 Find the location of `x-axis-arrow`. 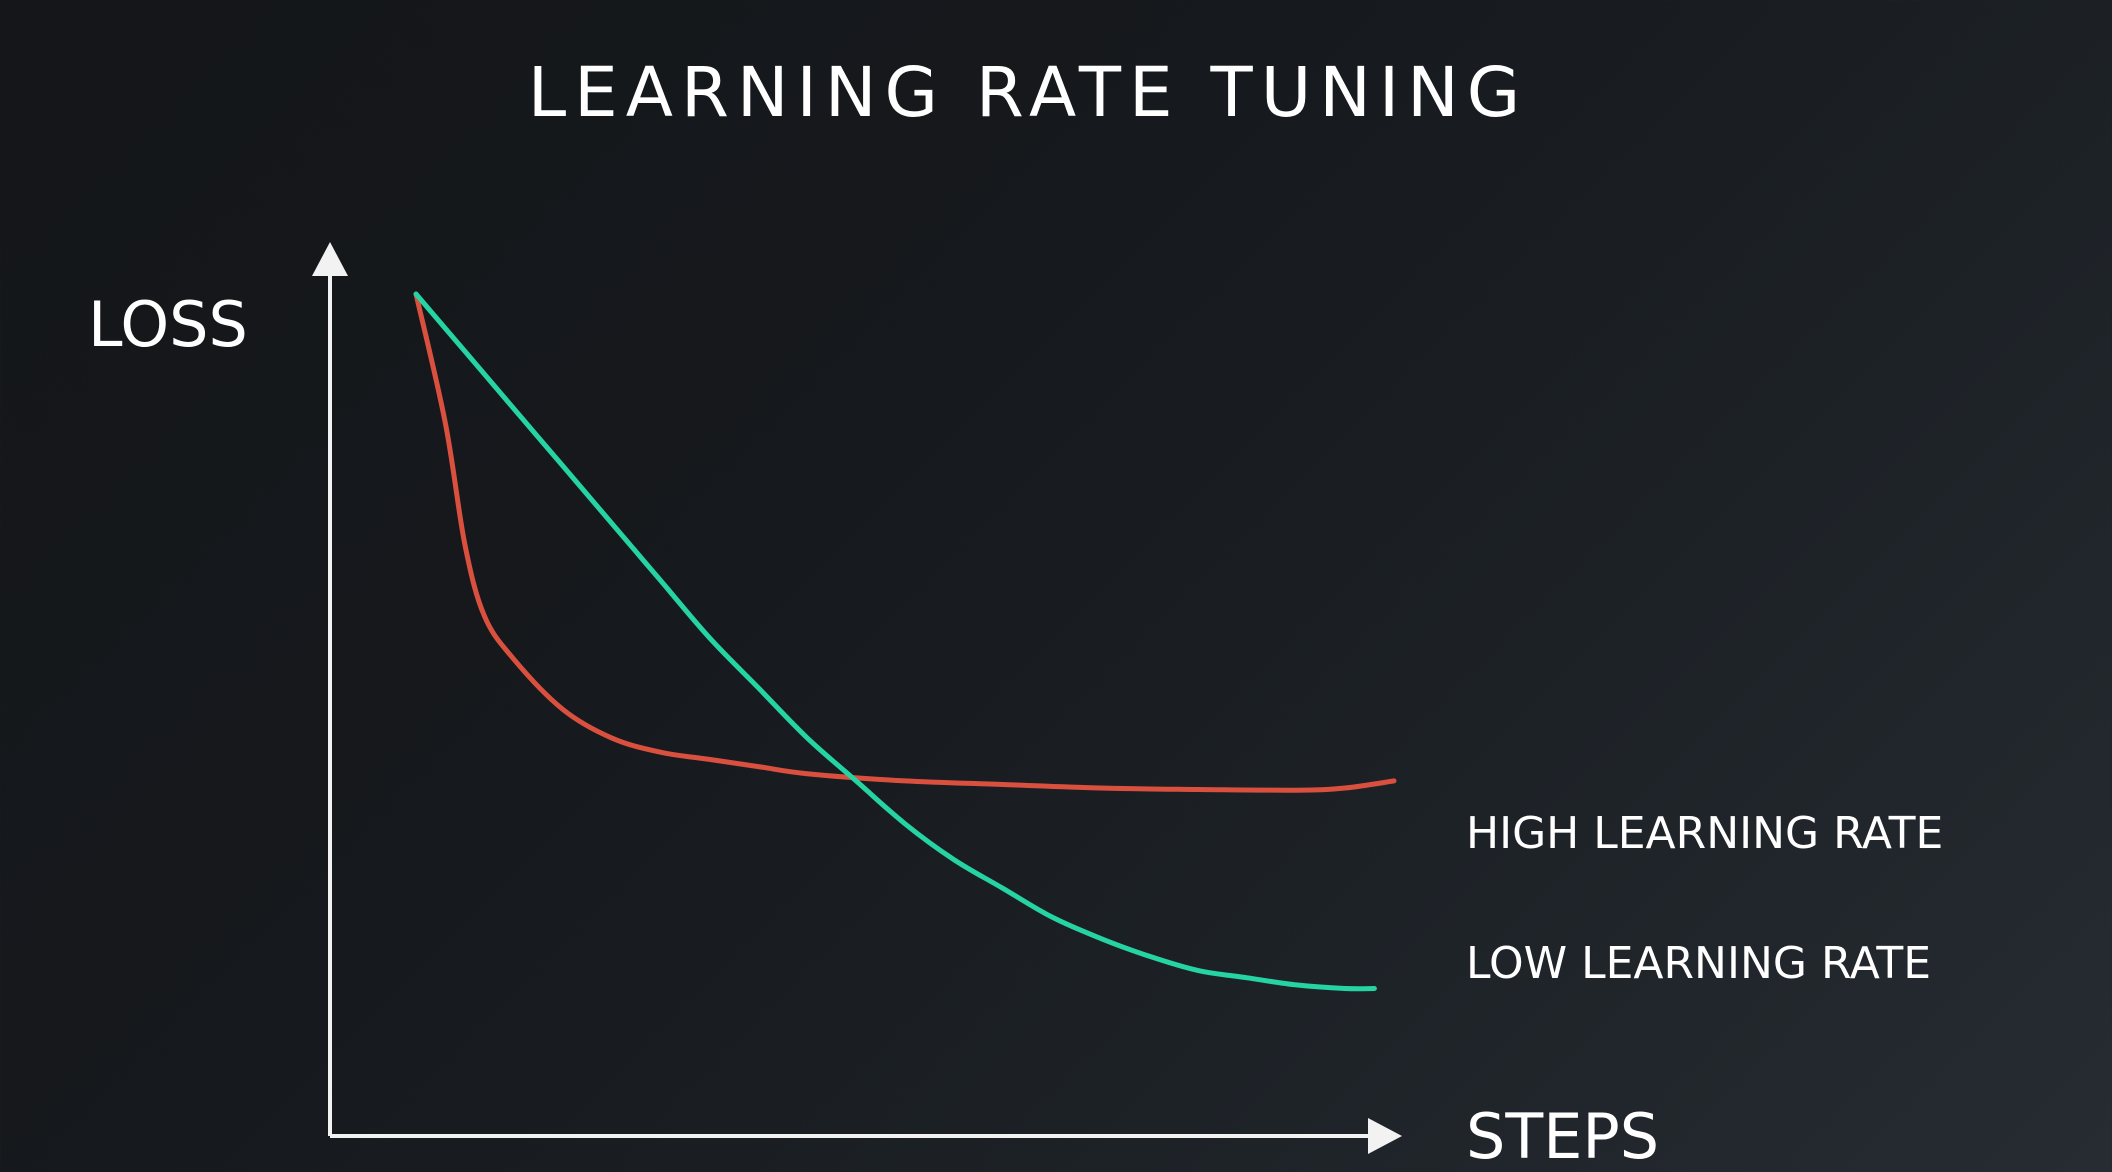

x-axis-arrow is located at coordinates (1385, 1136).